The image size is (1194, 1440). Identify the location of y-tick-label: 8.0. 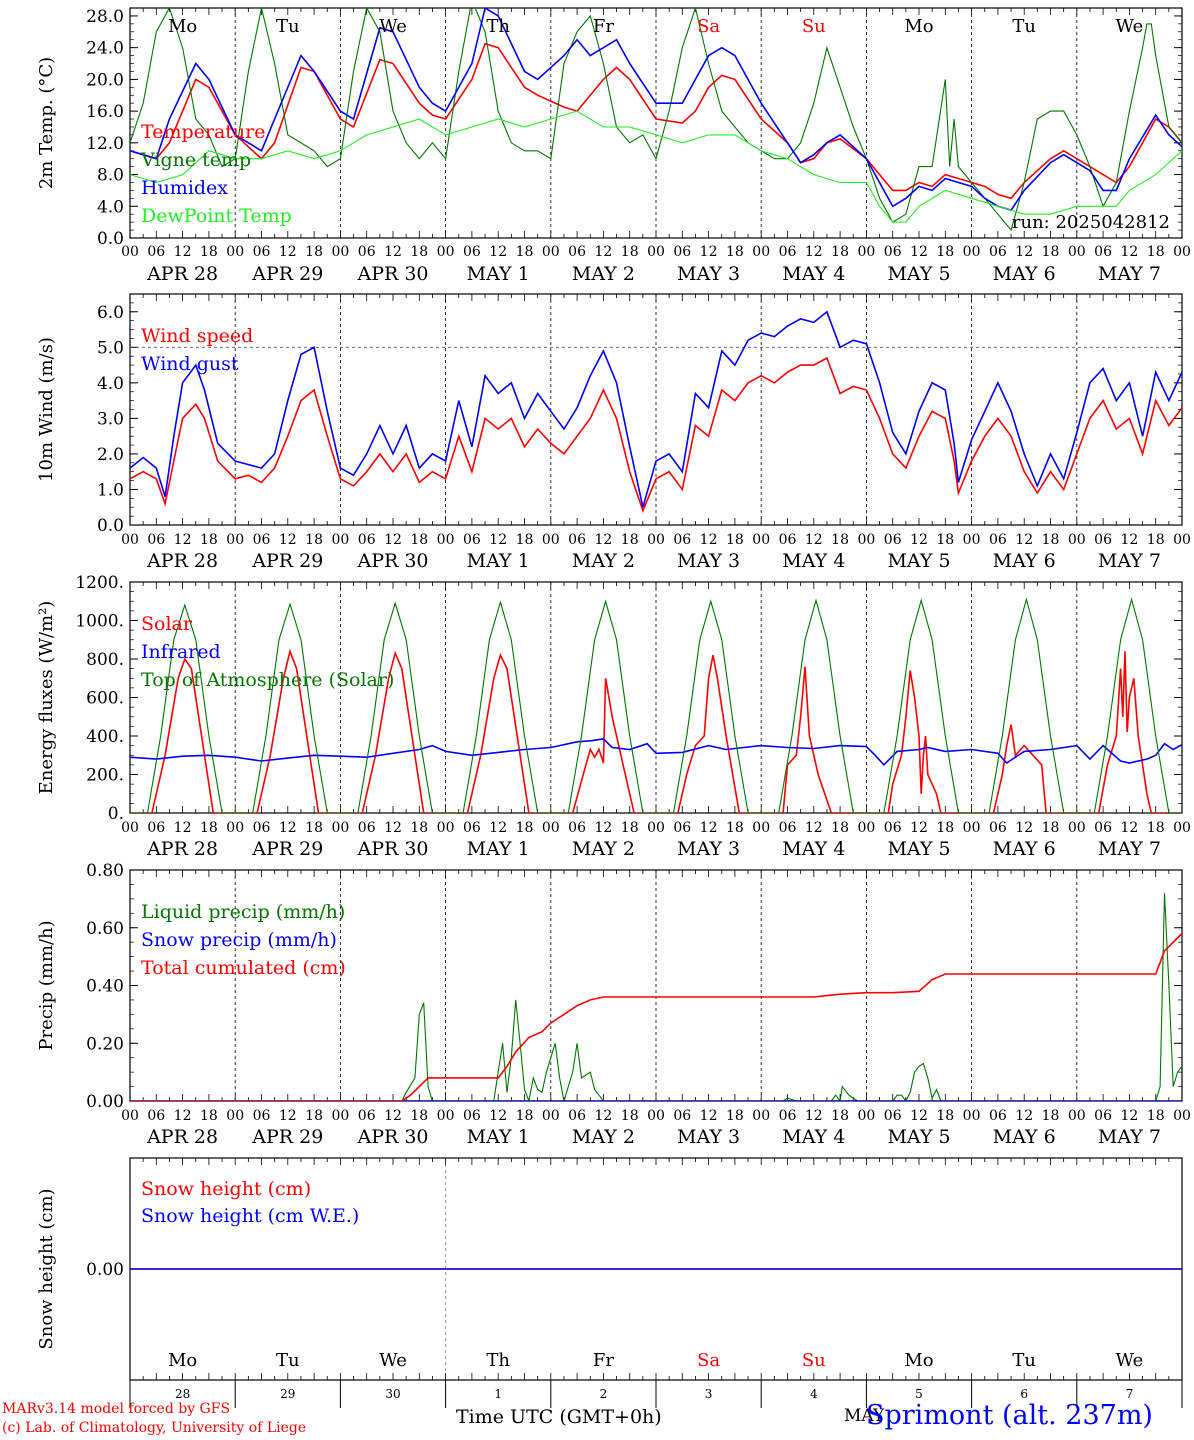
(110, 176).